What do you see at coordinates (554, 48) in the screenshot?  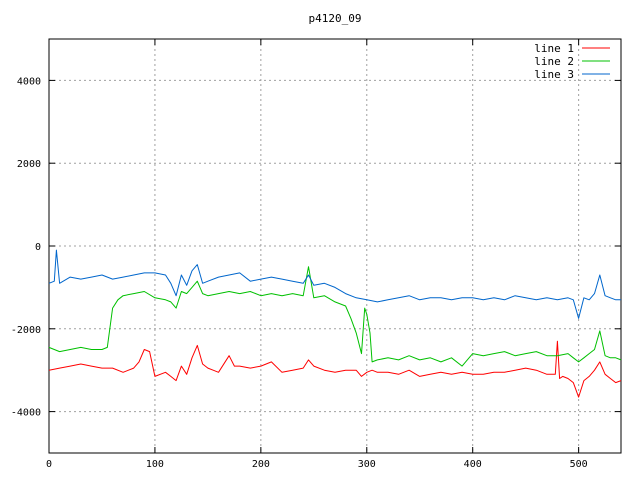 I see `legend-label-1: line 1` at bounding box center [554, 48].